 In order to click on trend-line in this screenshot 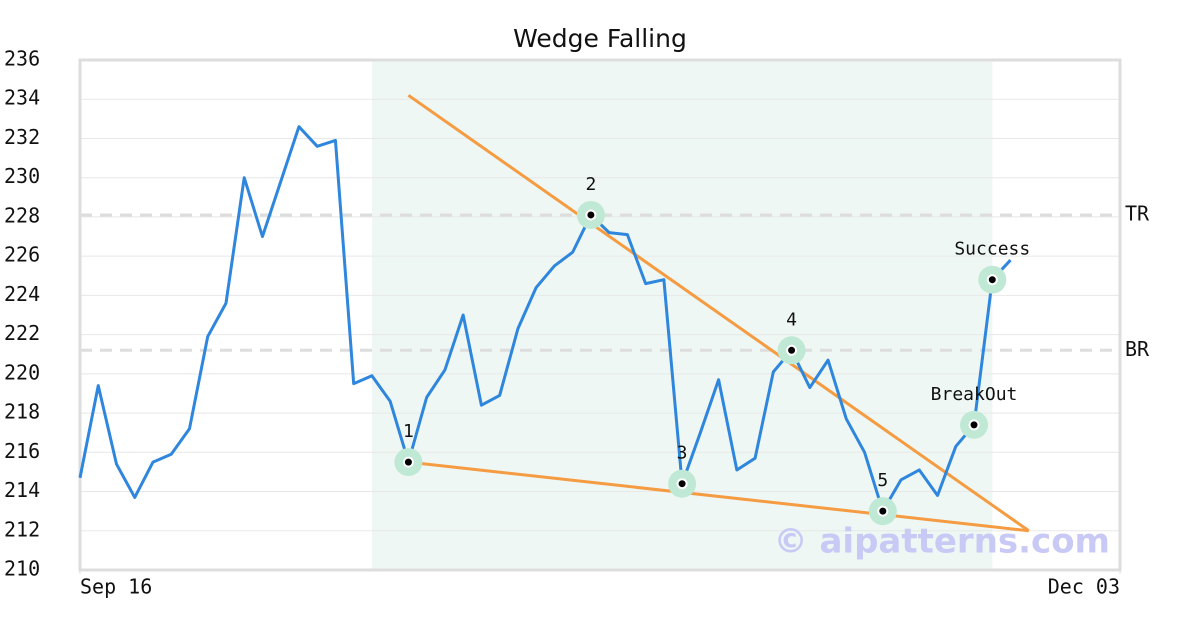, I will do `click(718, 496)`.